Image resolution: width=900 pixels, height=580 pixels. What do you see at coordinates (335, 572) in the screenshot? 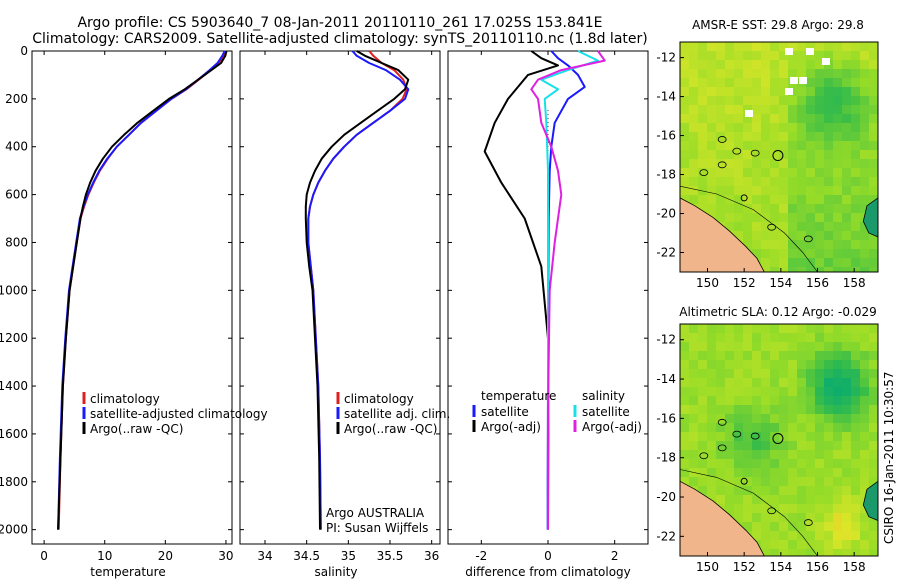
I see `salinity-xlabel: salinity` at bounding box center [335, 572].